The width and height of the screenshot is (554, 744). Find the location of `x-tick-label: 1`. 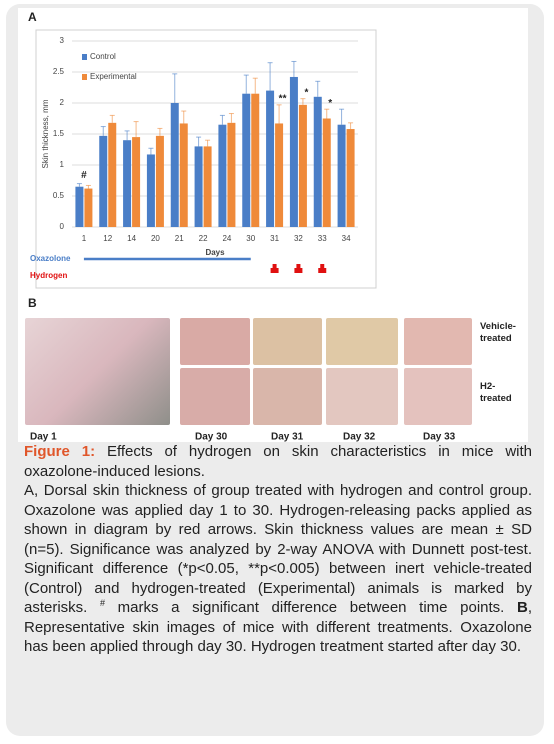

x-tick-label: 1 is located at coordinates (84, 238).